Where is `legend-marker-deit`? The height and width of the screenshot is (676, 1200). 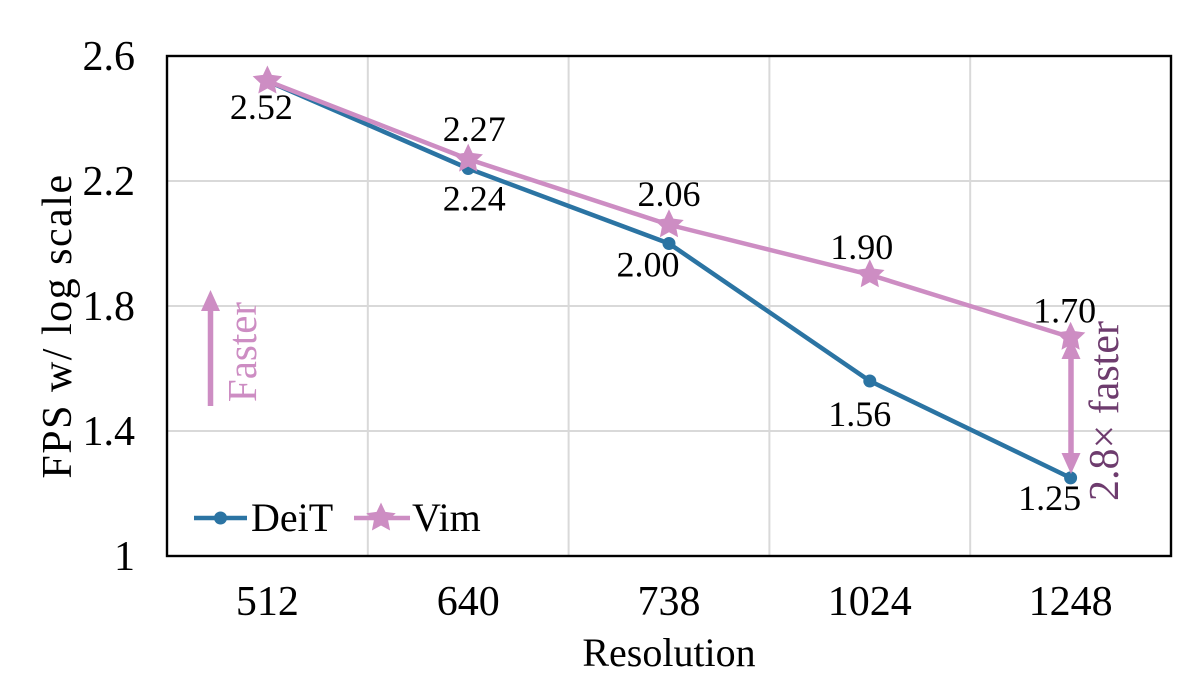
legend-marker-deit is located at coordinates (220, 518).